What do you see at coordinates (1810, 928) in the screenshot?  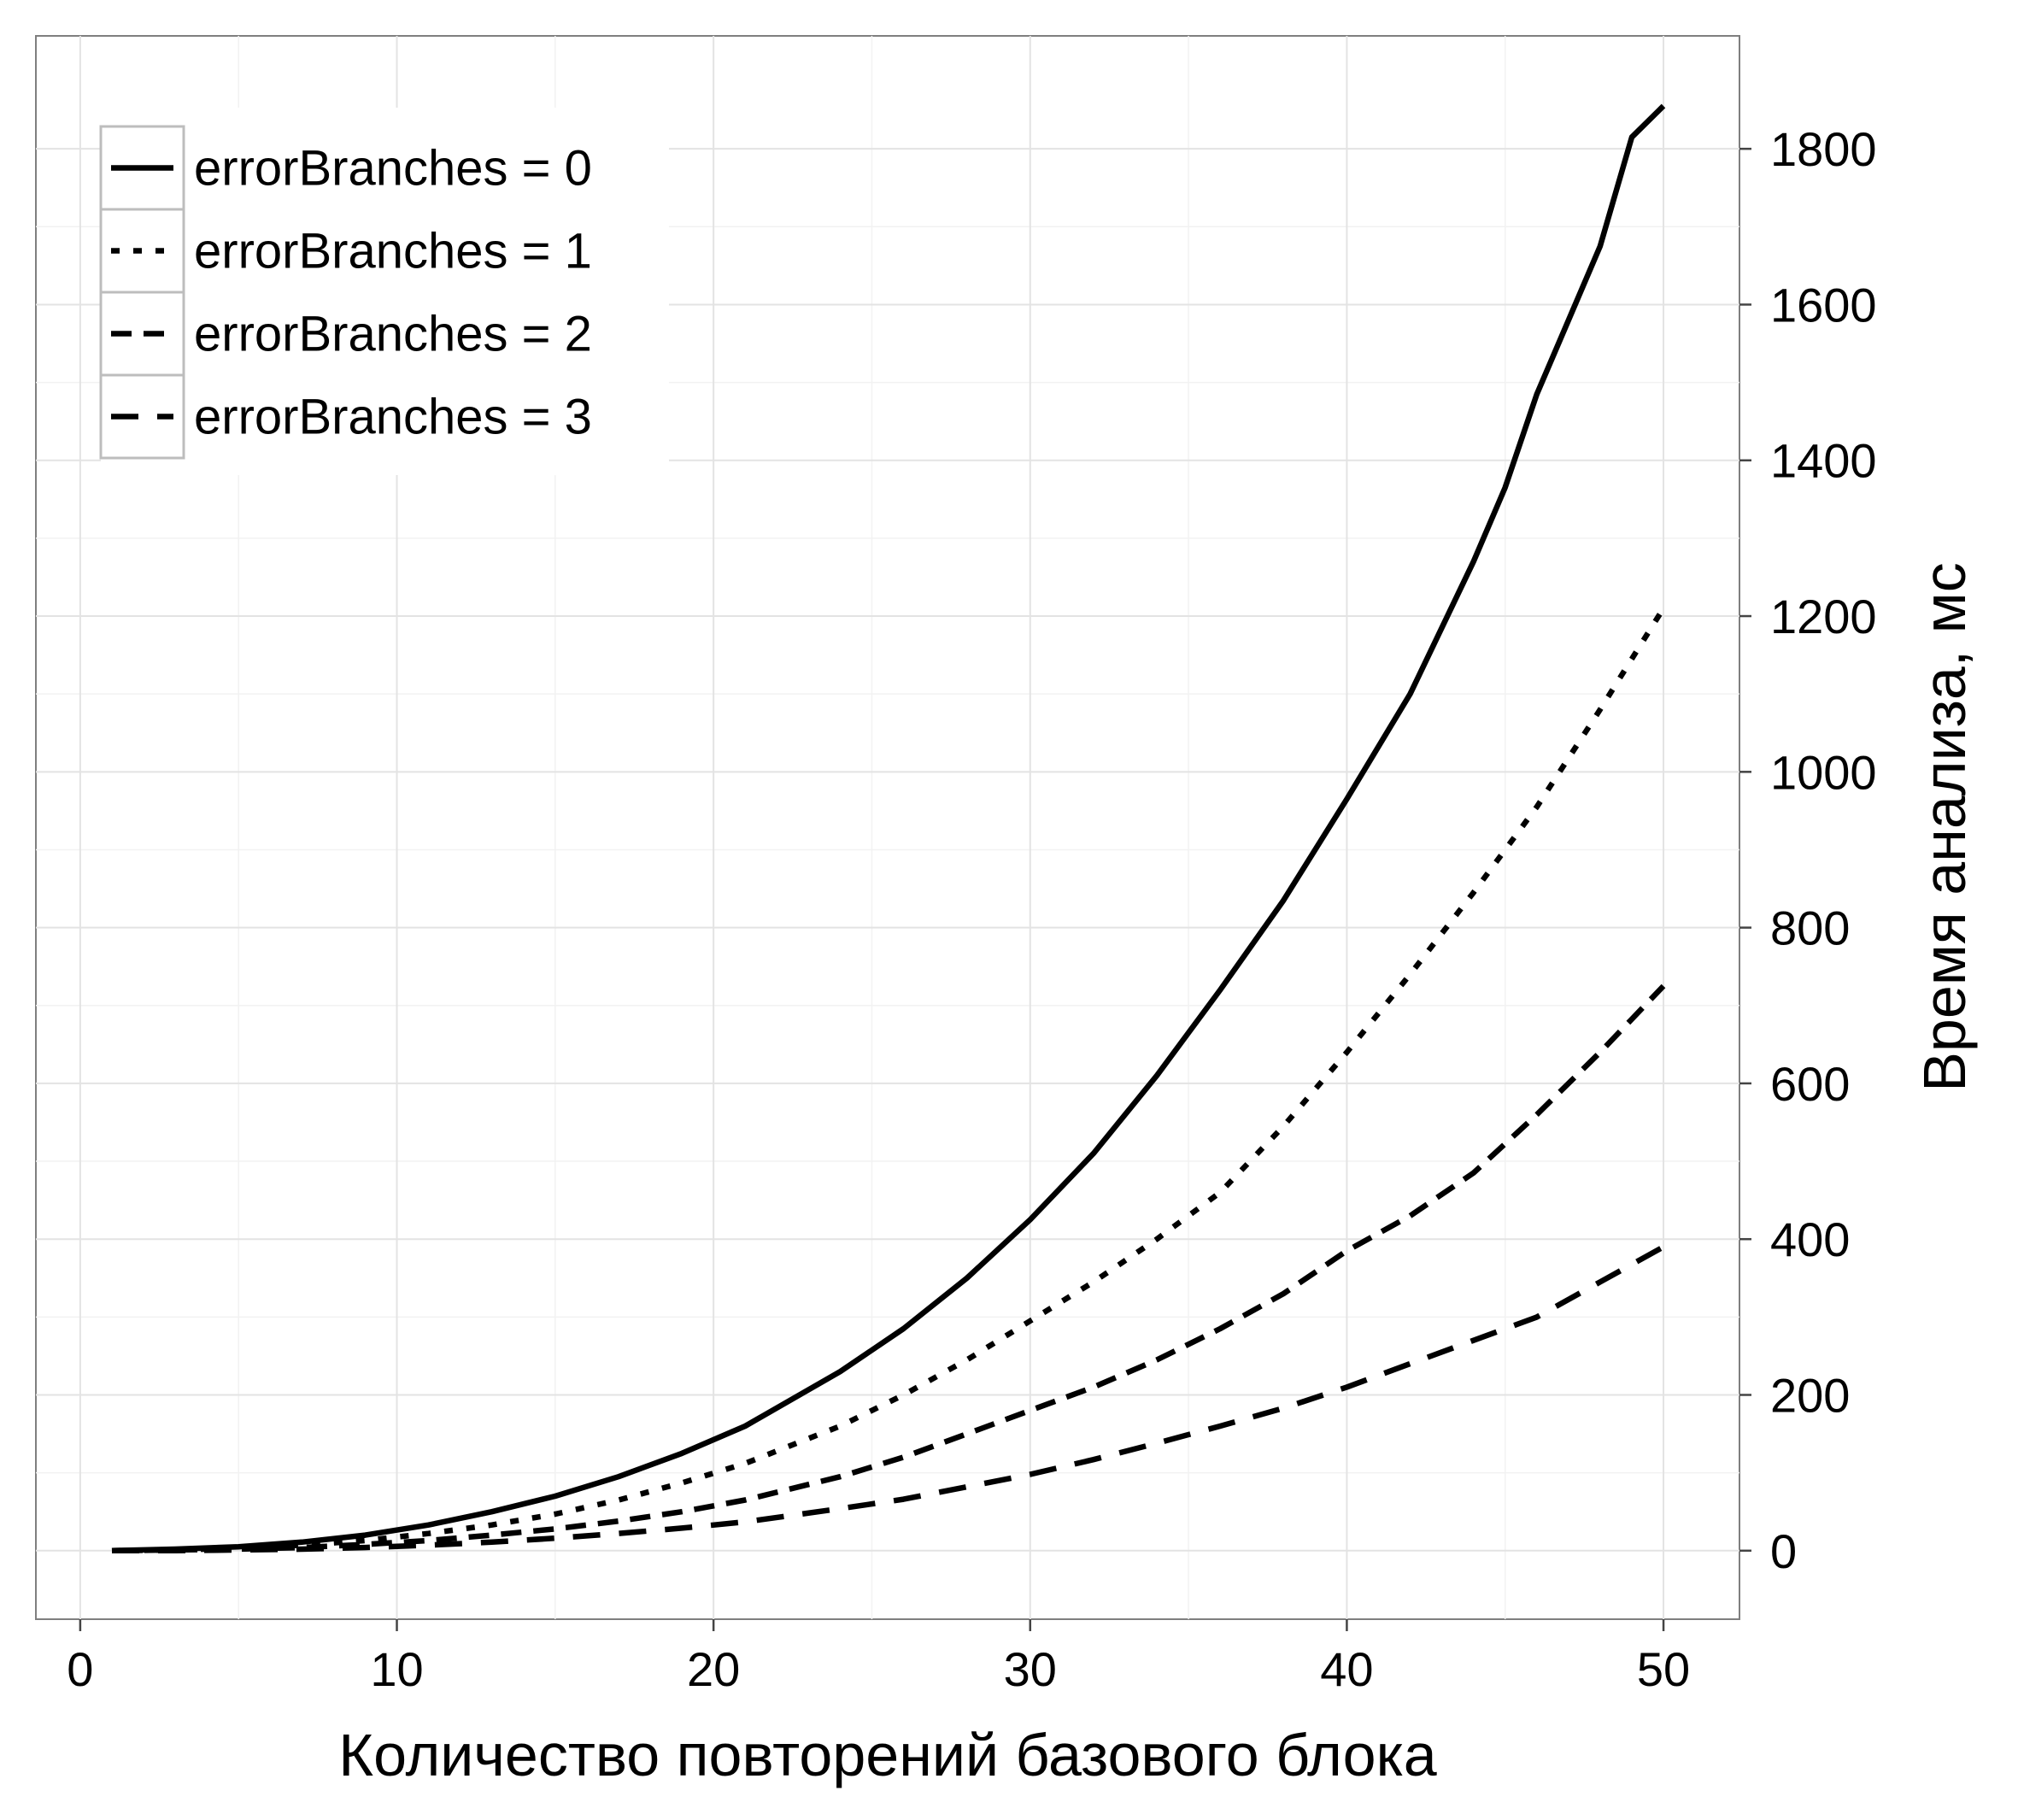 I see `y-tick-label: 800` at bounding box center [1810, 928].